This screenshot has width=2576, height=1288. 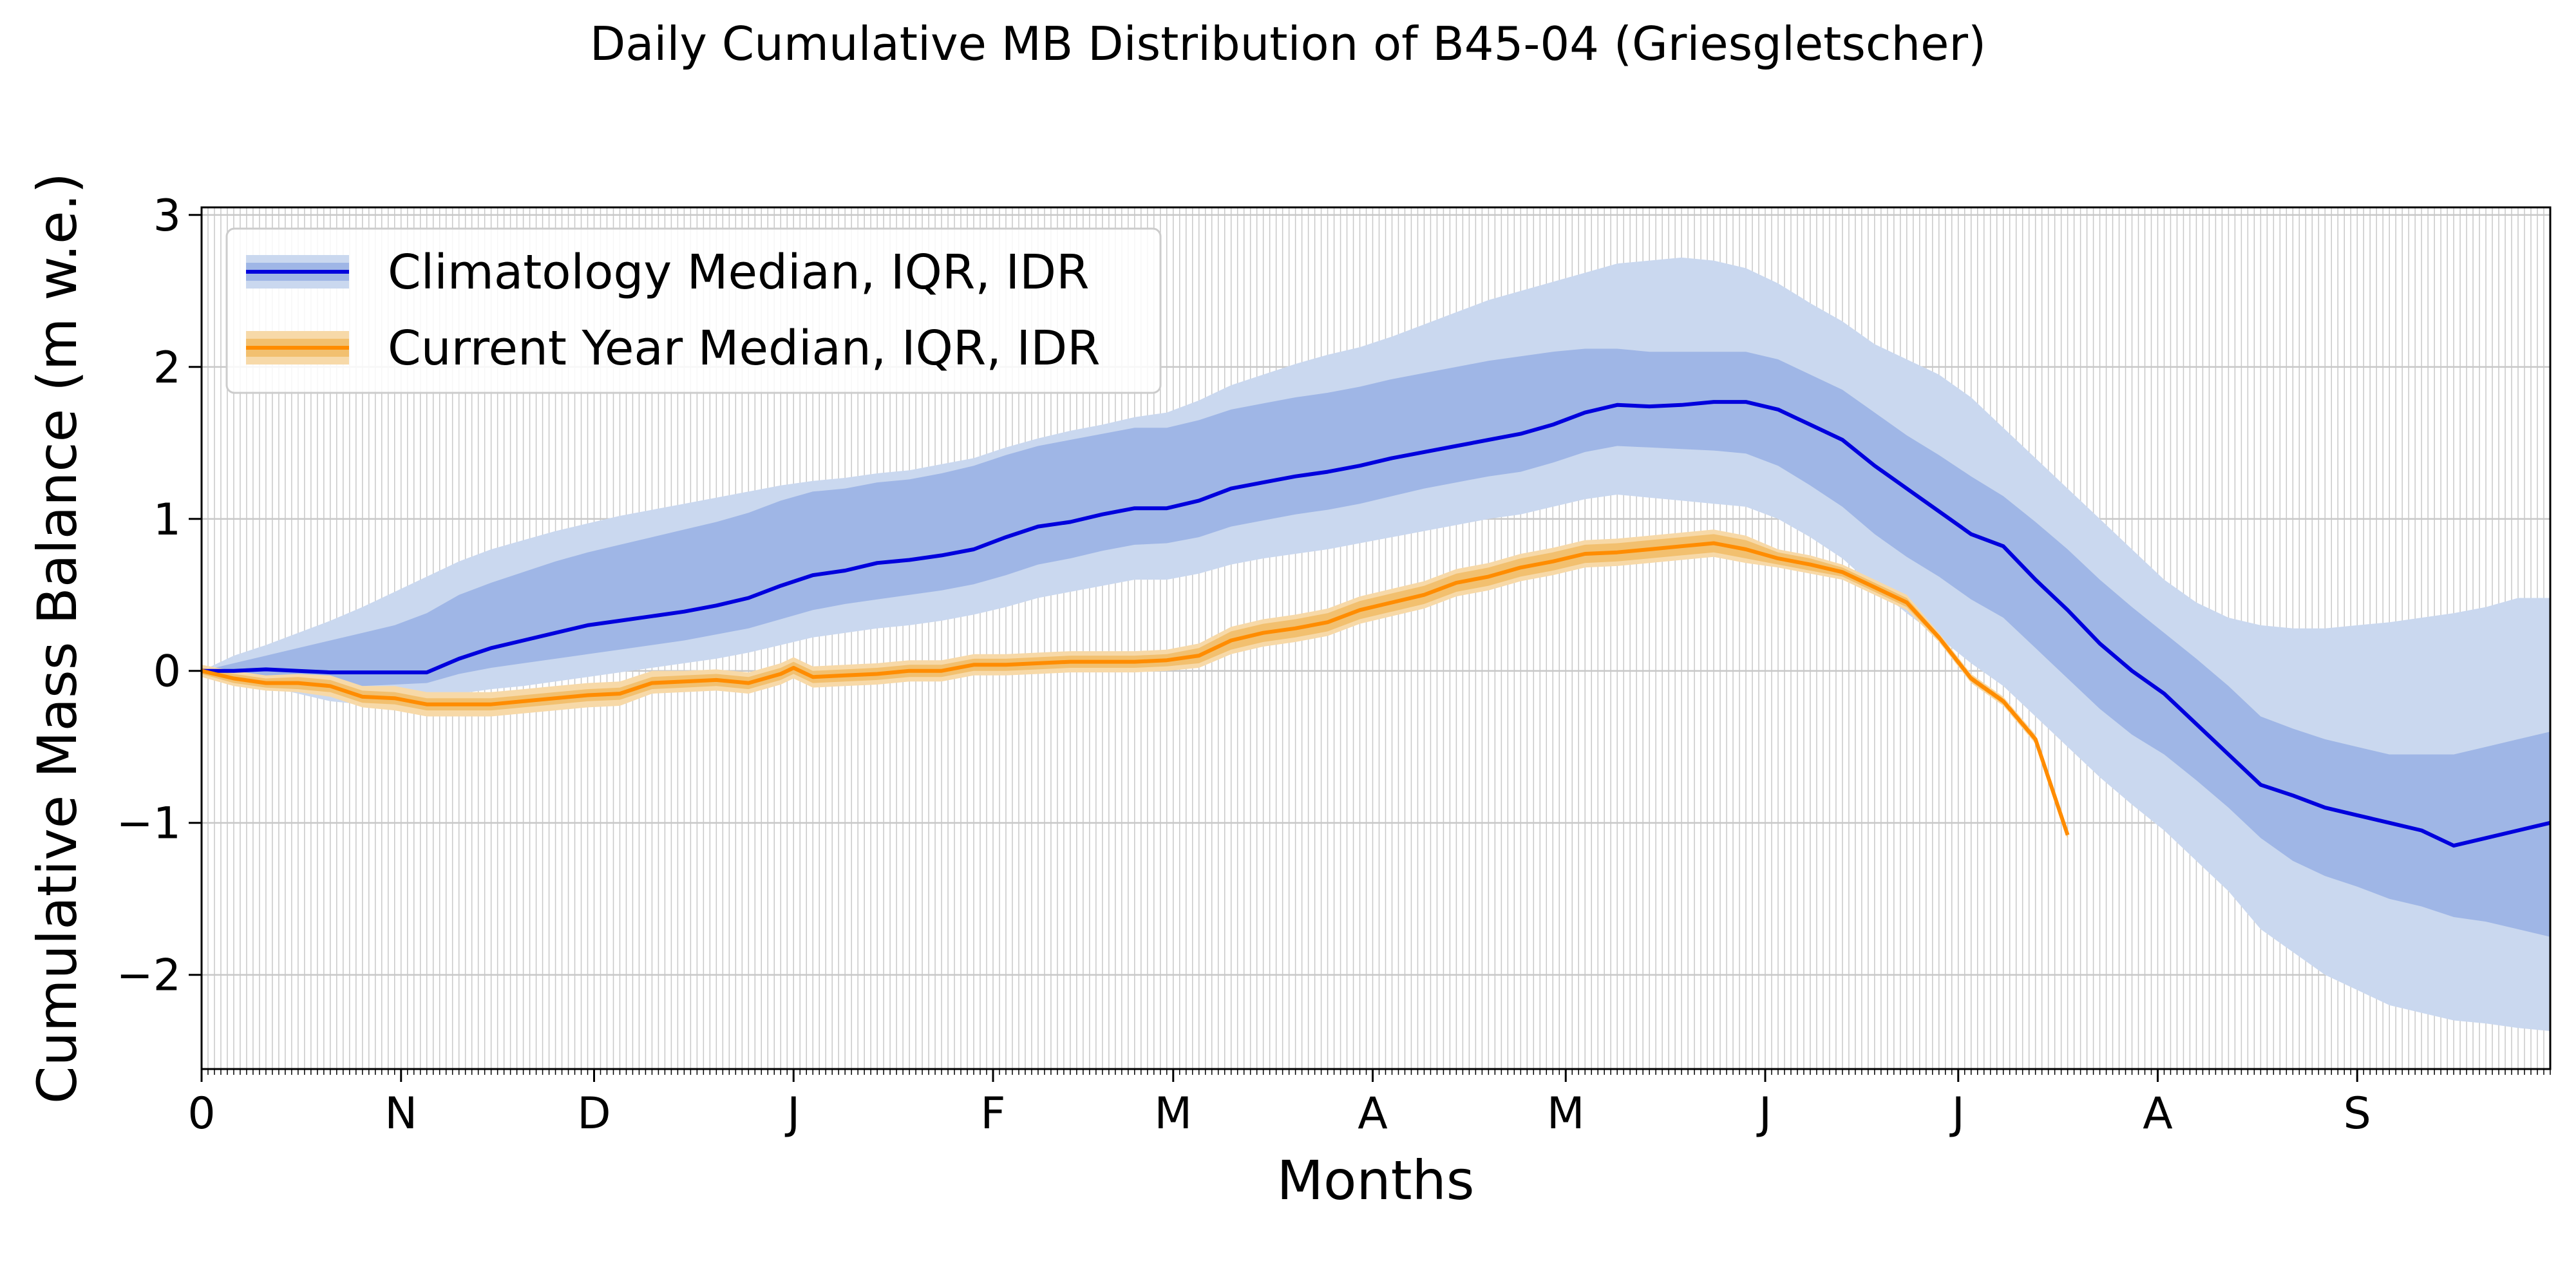 What do you see at coordinates (167, 520) in the screenshot?
I see `y-tick-label: 1` at bounding box center [167, 520].